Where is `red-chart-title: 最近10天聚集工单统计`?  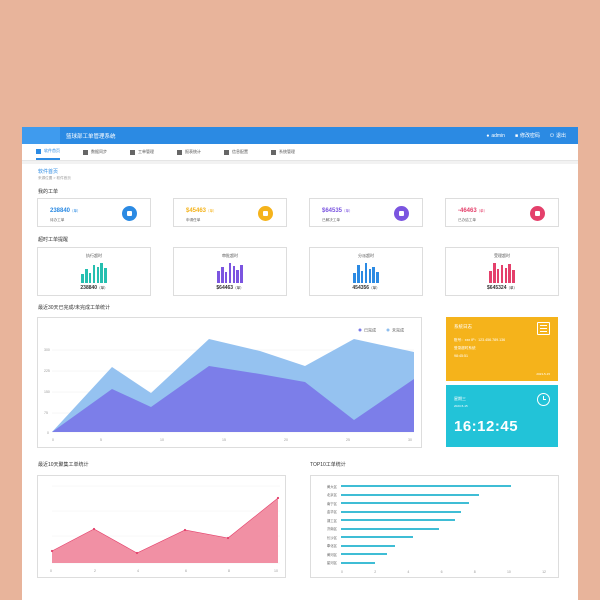 red-chart-title: 最近10天聚集工单统计 is located at coordinates (63, 465).